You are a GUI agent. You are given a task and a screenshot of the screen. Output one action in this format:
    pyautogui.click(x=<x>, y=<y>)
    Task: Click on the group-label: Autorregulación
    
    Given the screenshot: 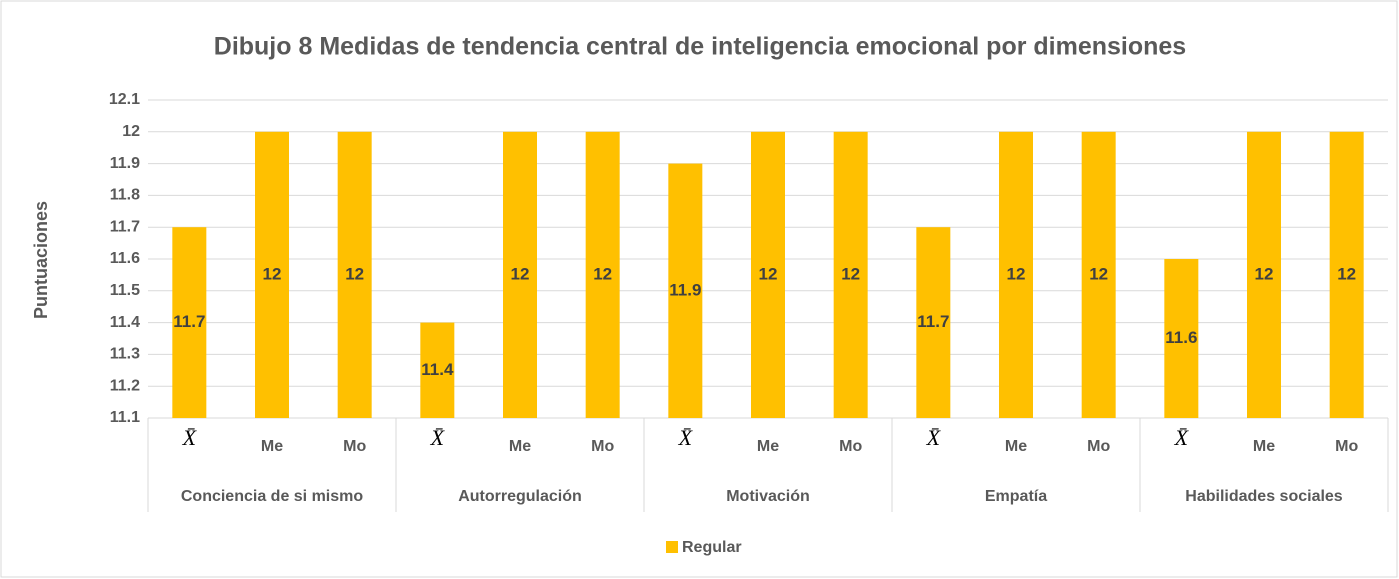 What is the action you would take?
    pyautogui.click(x=520, y=496)
    